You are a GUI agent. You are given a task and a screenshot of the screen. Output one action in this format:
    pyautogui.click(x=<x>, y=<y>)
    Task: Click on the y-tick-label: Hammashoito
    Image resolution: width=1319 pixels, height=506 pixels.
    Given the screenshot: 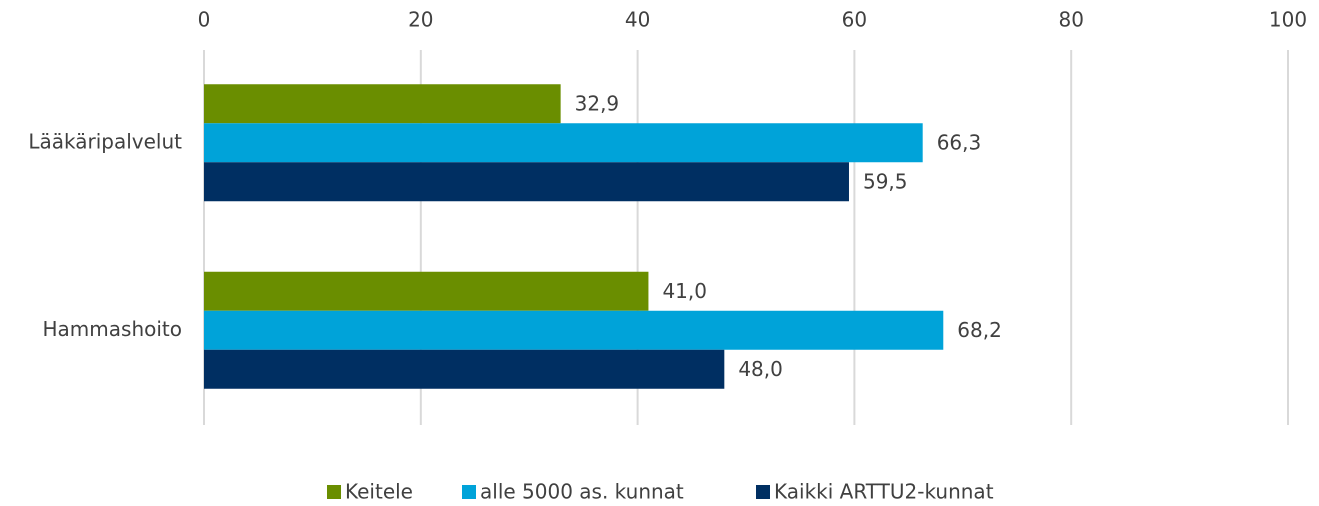 What is the action you would take?
    pyautogui.click(x=112, y=329)
    